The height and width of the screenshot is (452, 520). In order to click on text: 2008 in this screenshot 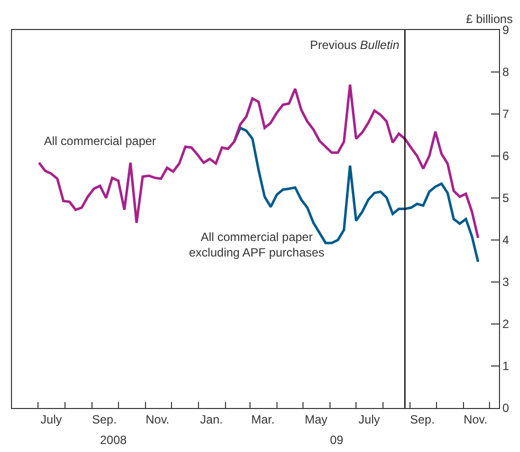, I will do `click(114, 440)`.